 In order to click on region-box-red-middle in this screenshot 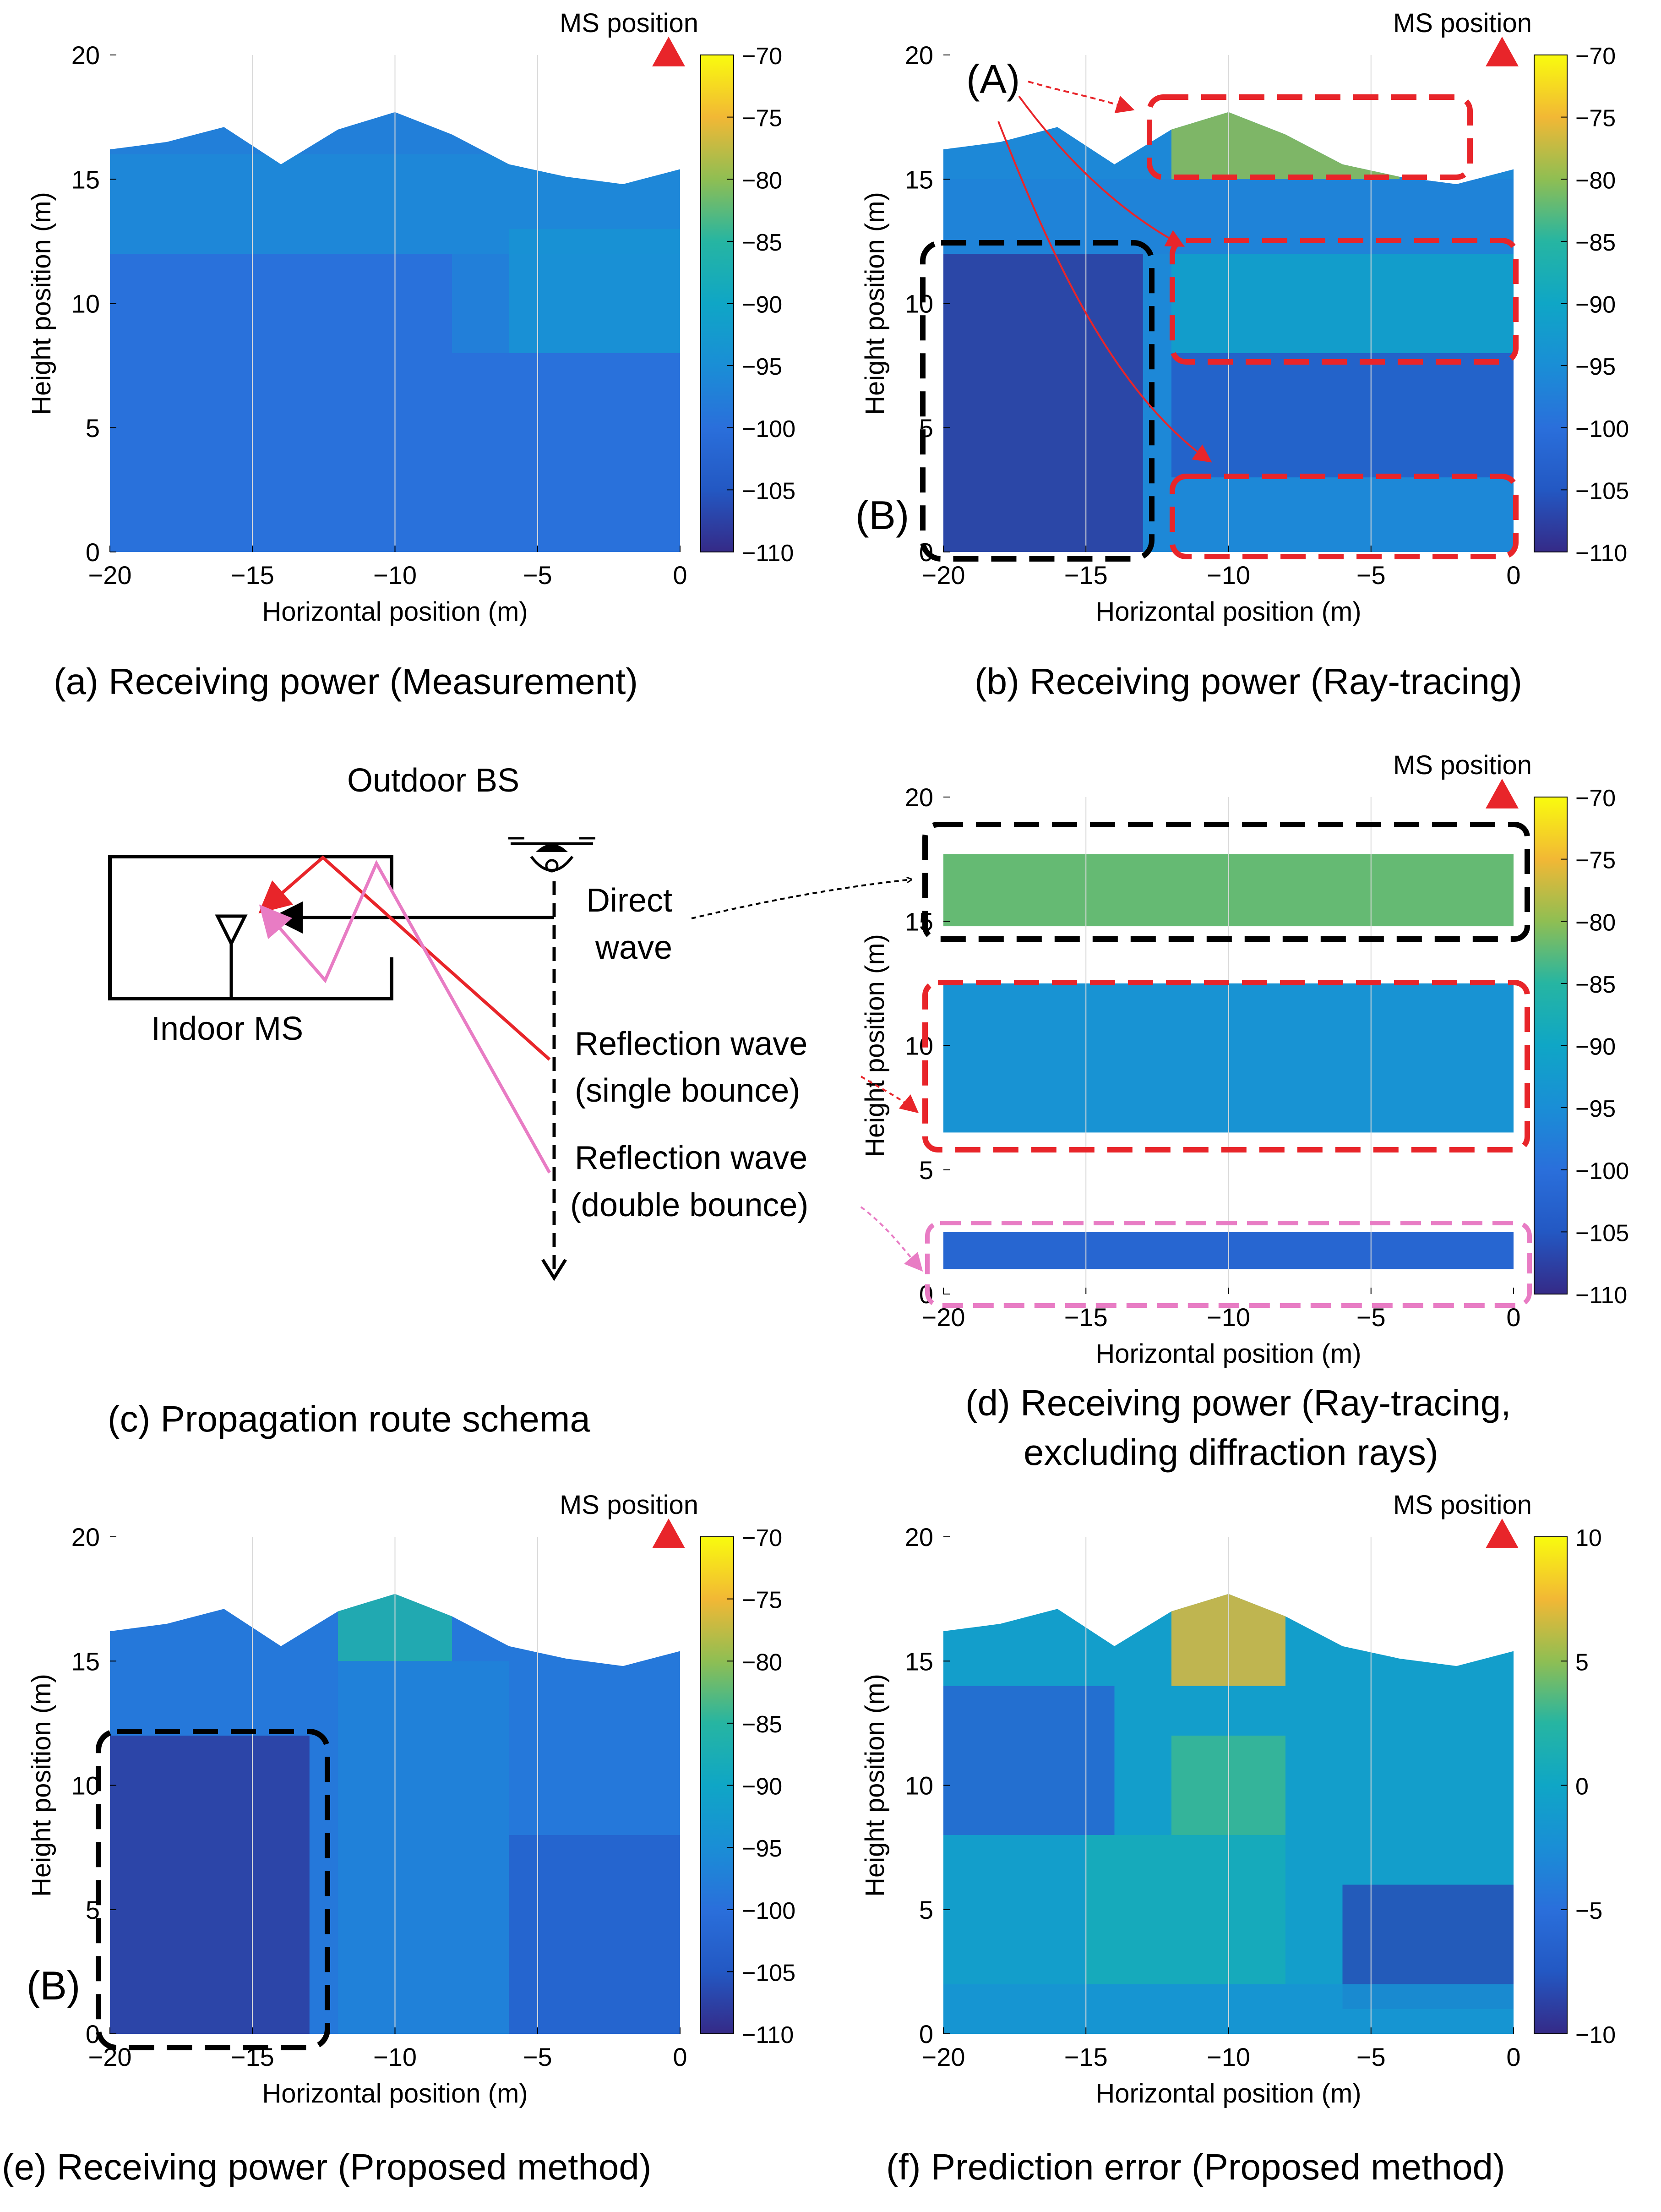, I will do `click(1344, 301)`.